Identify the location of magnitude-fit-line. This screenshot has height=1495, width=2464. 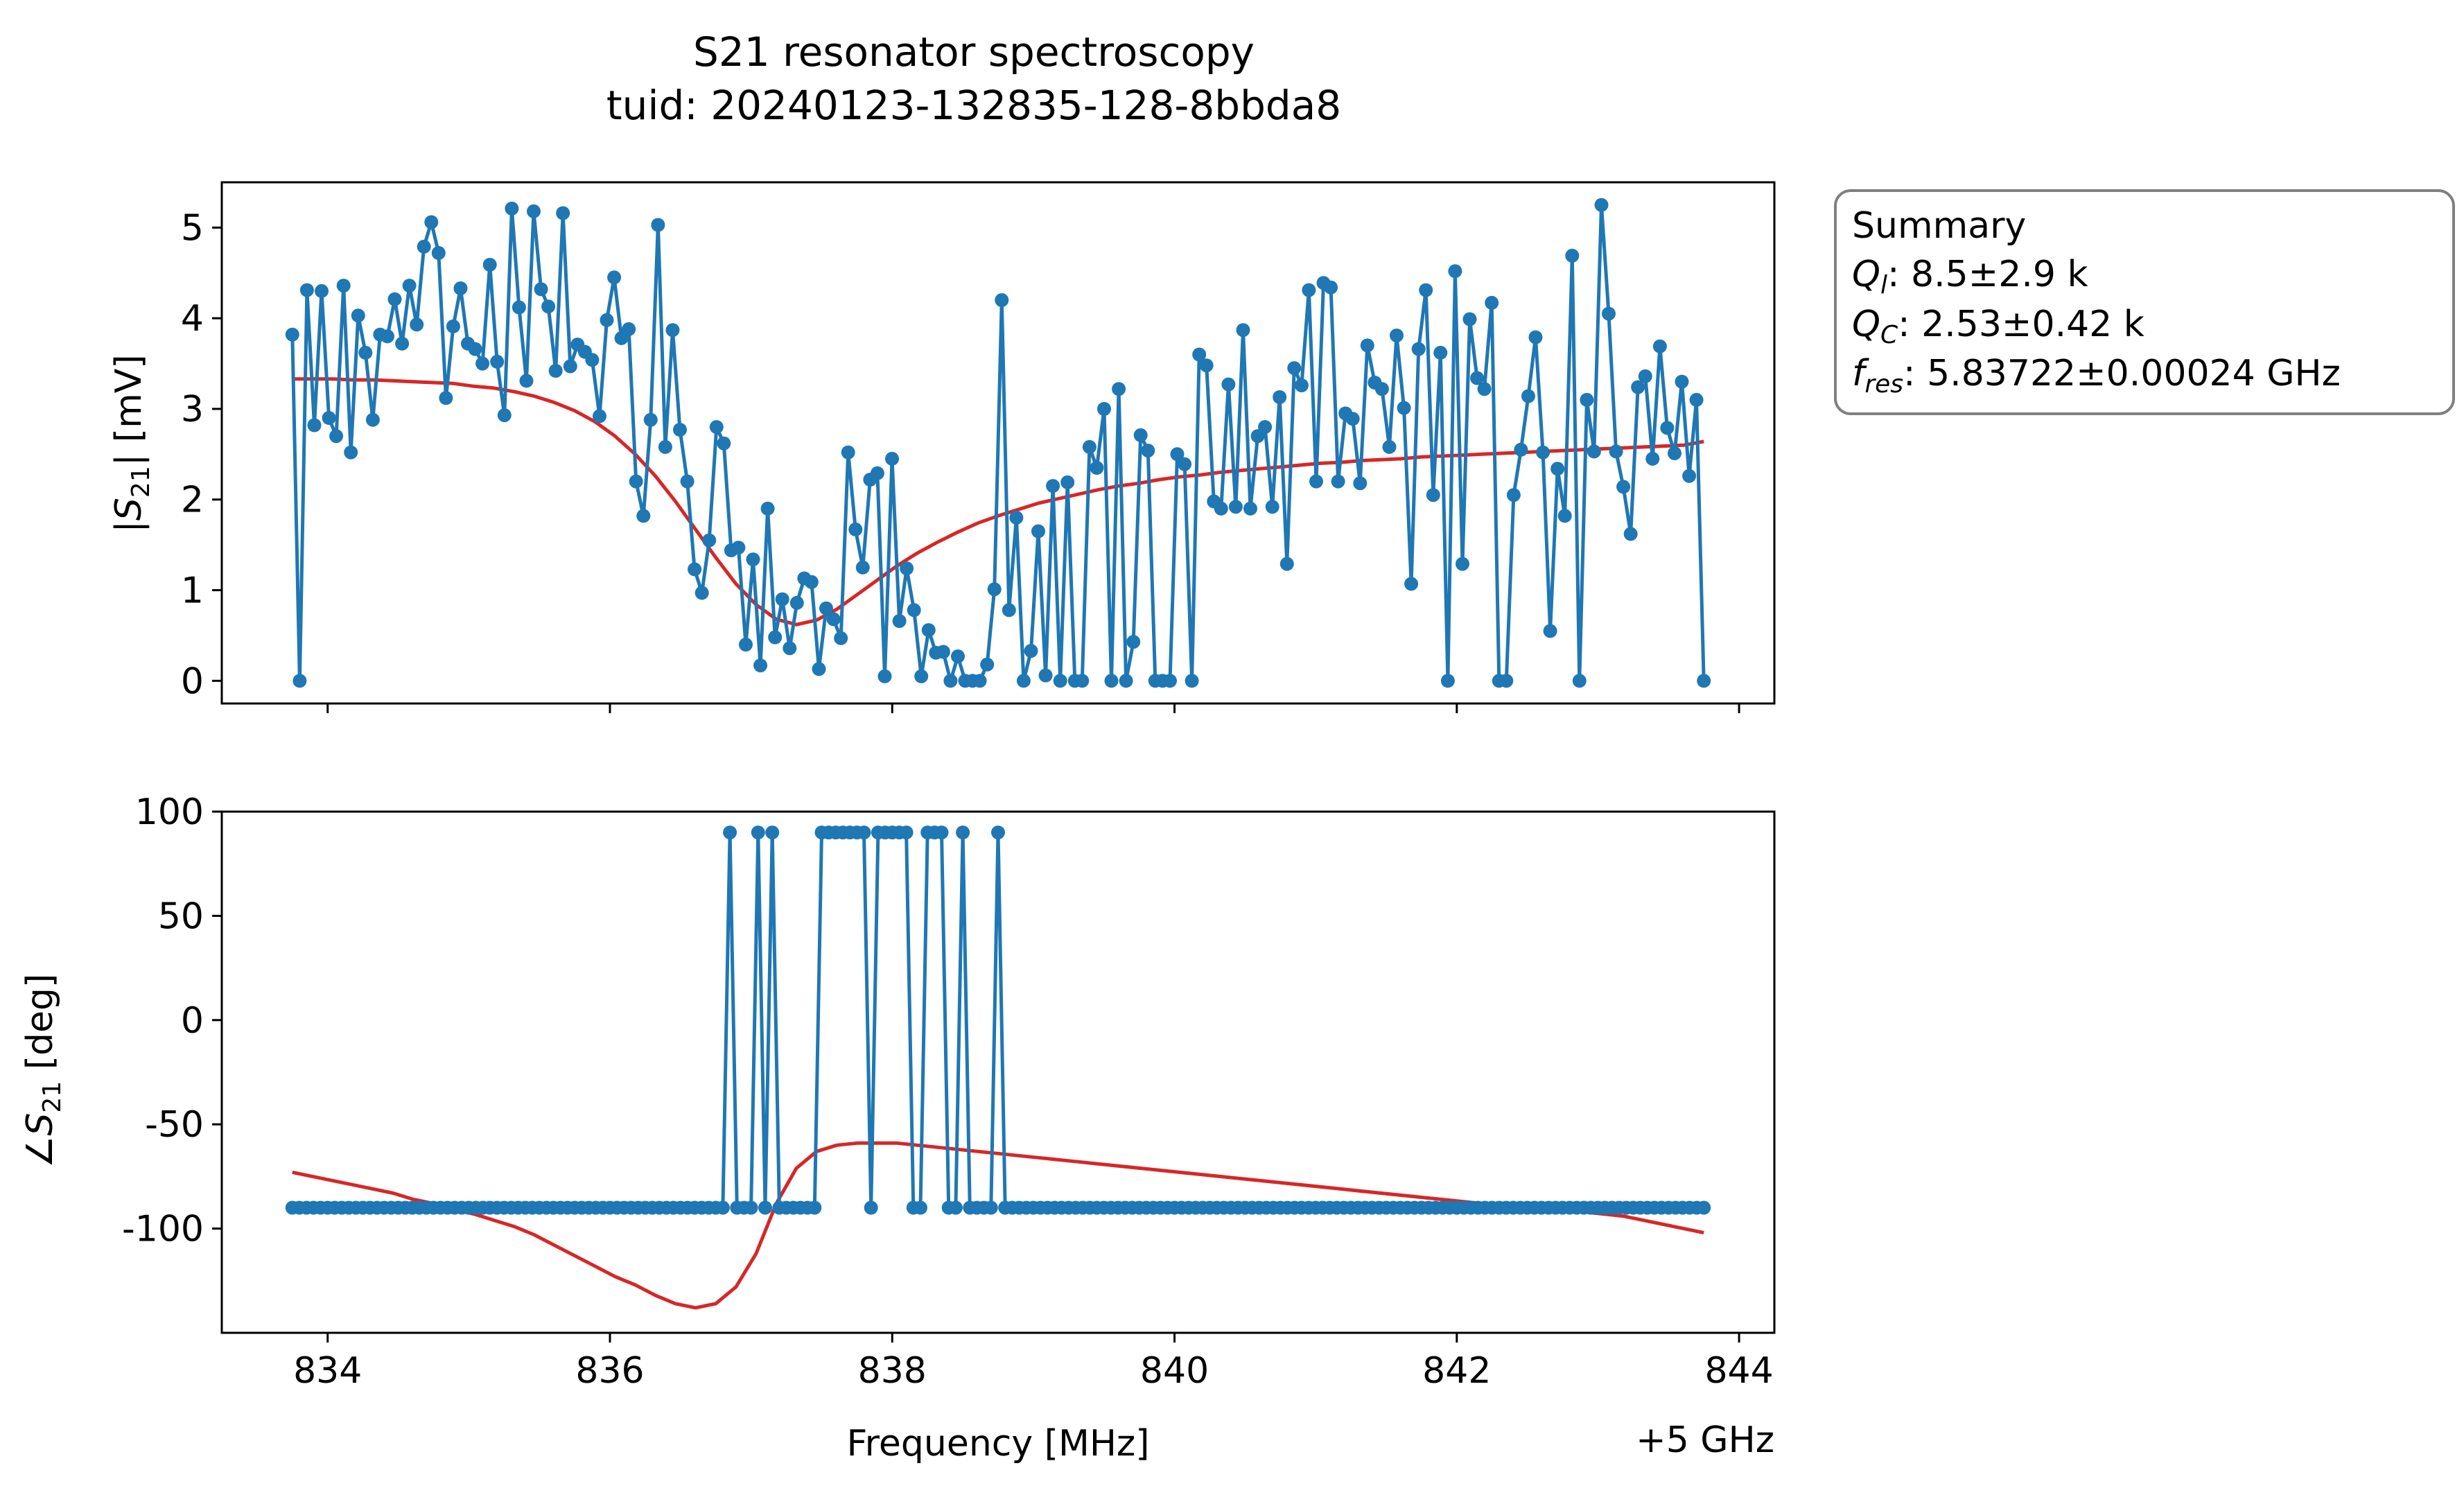
(998, 502).